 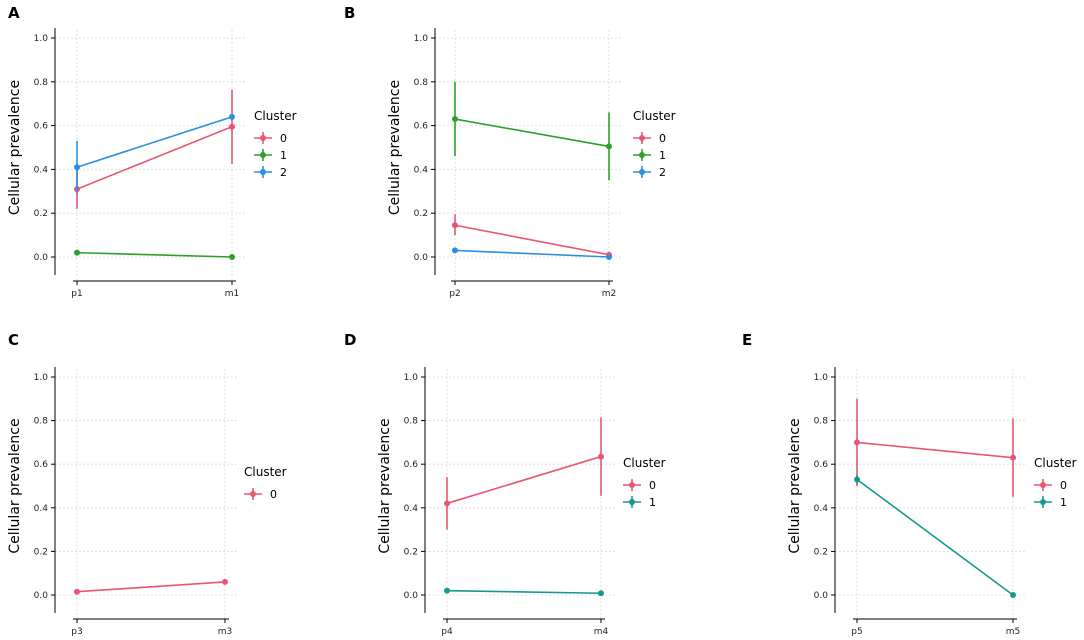 I want to click on x-tick-label: m2, so click(x=609, y=294).